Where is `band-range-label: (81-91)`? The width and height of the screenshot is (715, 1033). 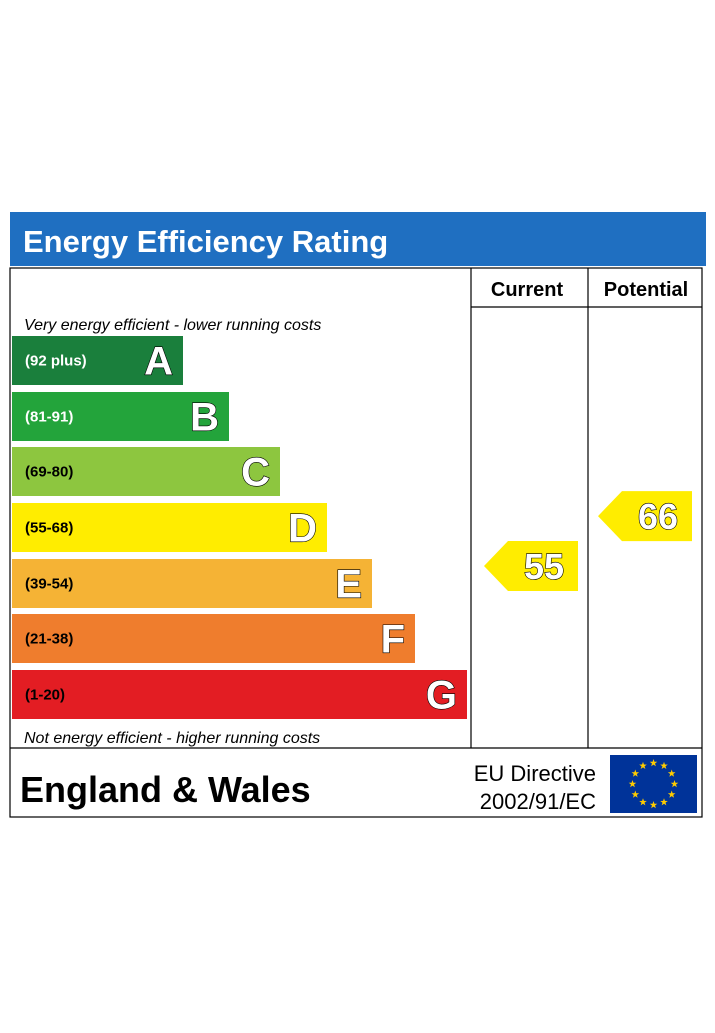
band-range-label: (81-91) is located at coordinates (49, 417).